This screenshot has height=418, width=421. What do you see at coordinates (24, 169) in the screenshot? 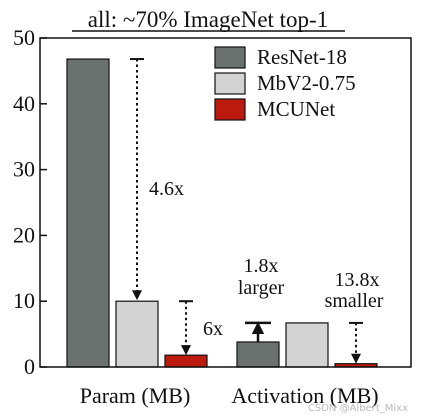
I see `y-tick-label-30: 30` at bounding box center [24, 169].